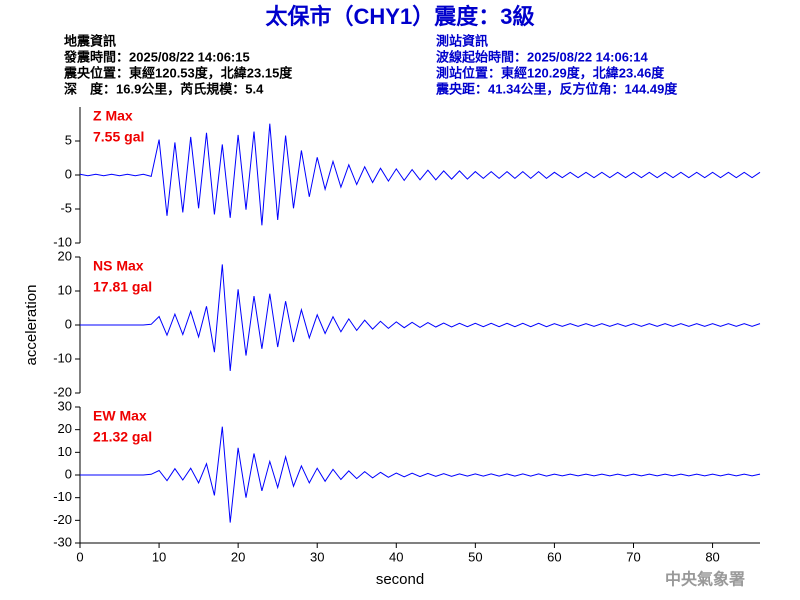 The image size is (800, 600). Describe the element at coordinates (65, 405) in the screenshot. I see `y-tick-label: 30` at that location.